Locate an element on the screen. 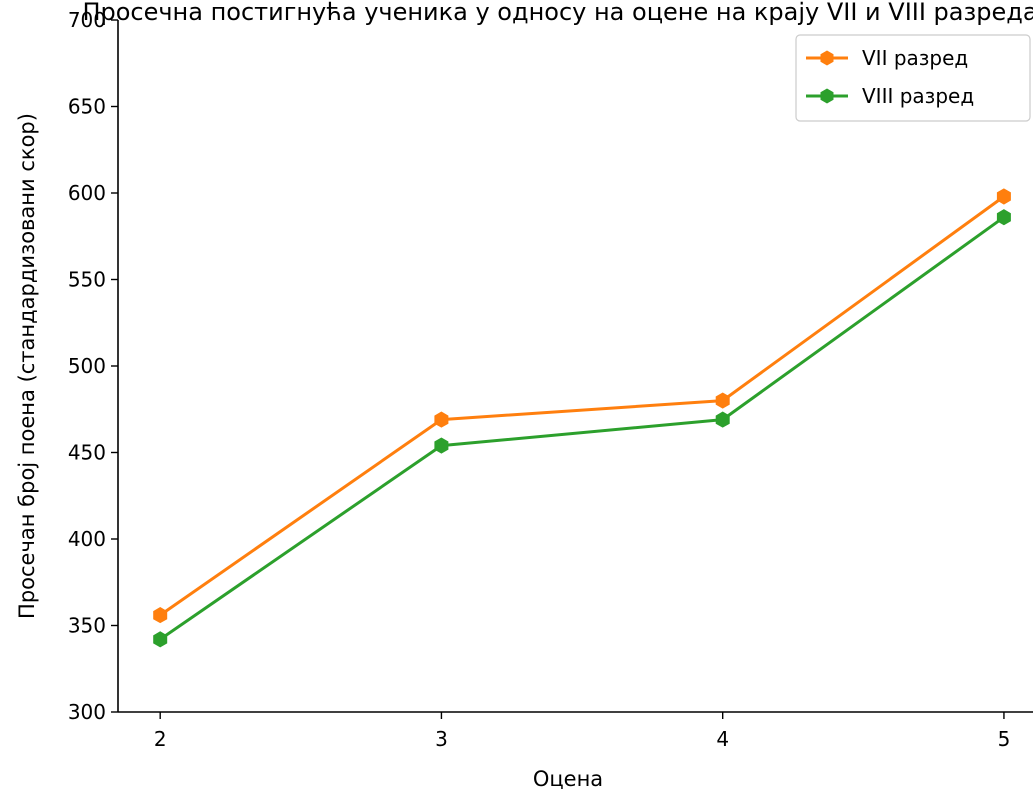 The height and width of the screenshot is (791, 1033). y-tick-label: 350 is located at coordinates (87, 626).